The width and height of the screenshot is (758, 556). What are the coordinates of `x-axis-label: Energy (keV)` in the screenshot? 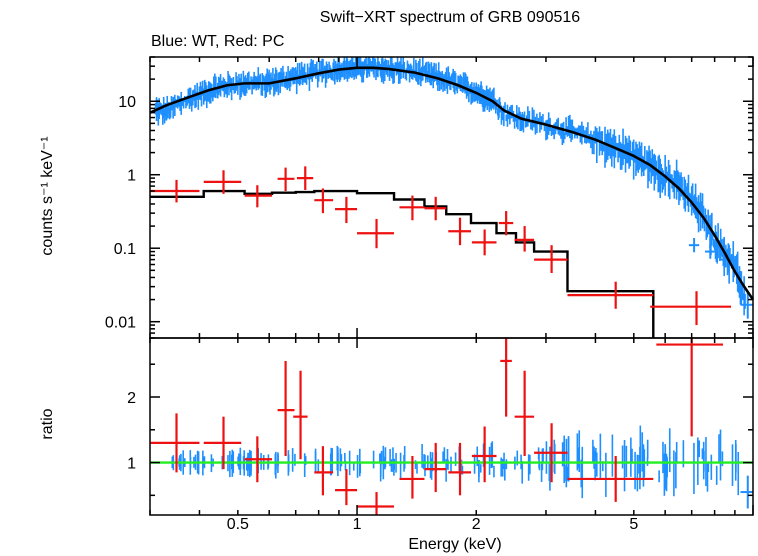 It's located at (454, 544).